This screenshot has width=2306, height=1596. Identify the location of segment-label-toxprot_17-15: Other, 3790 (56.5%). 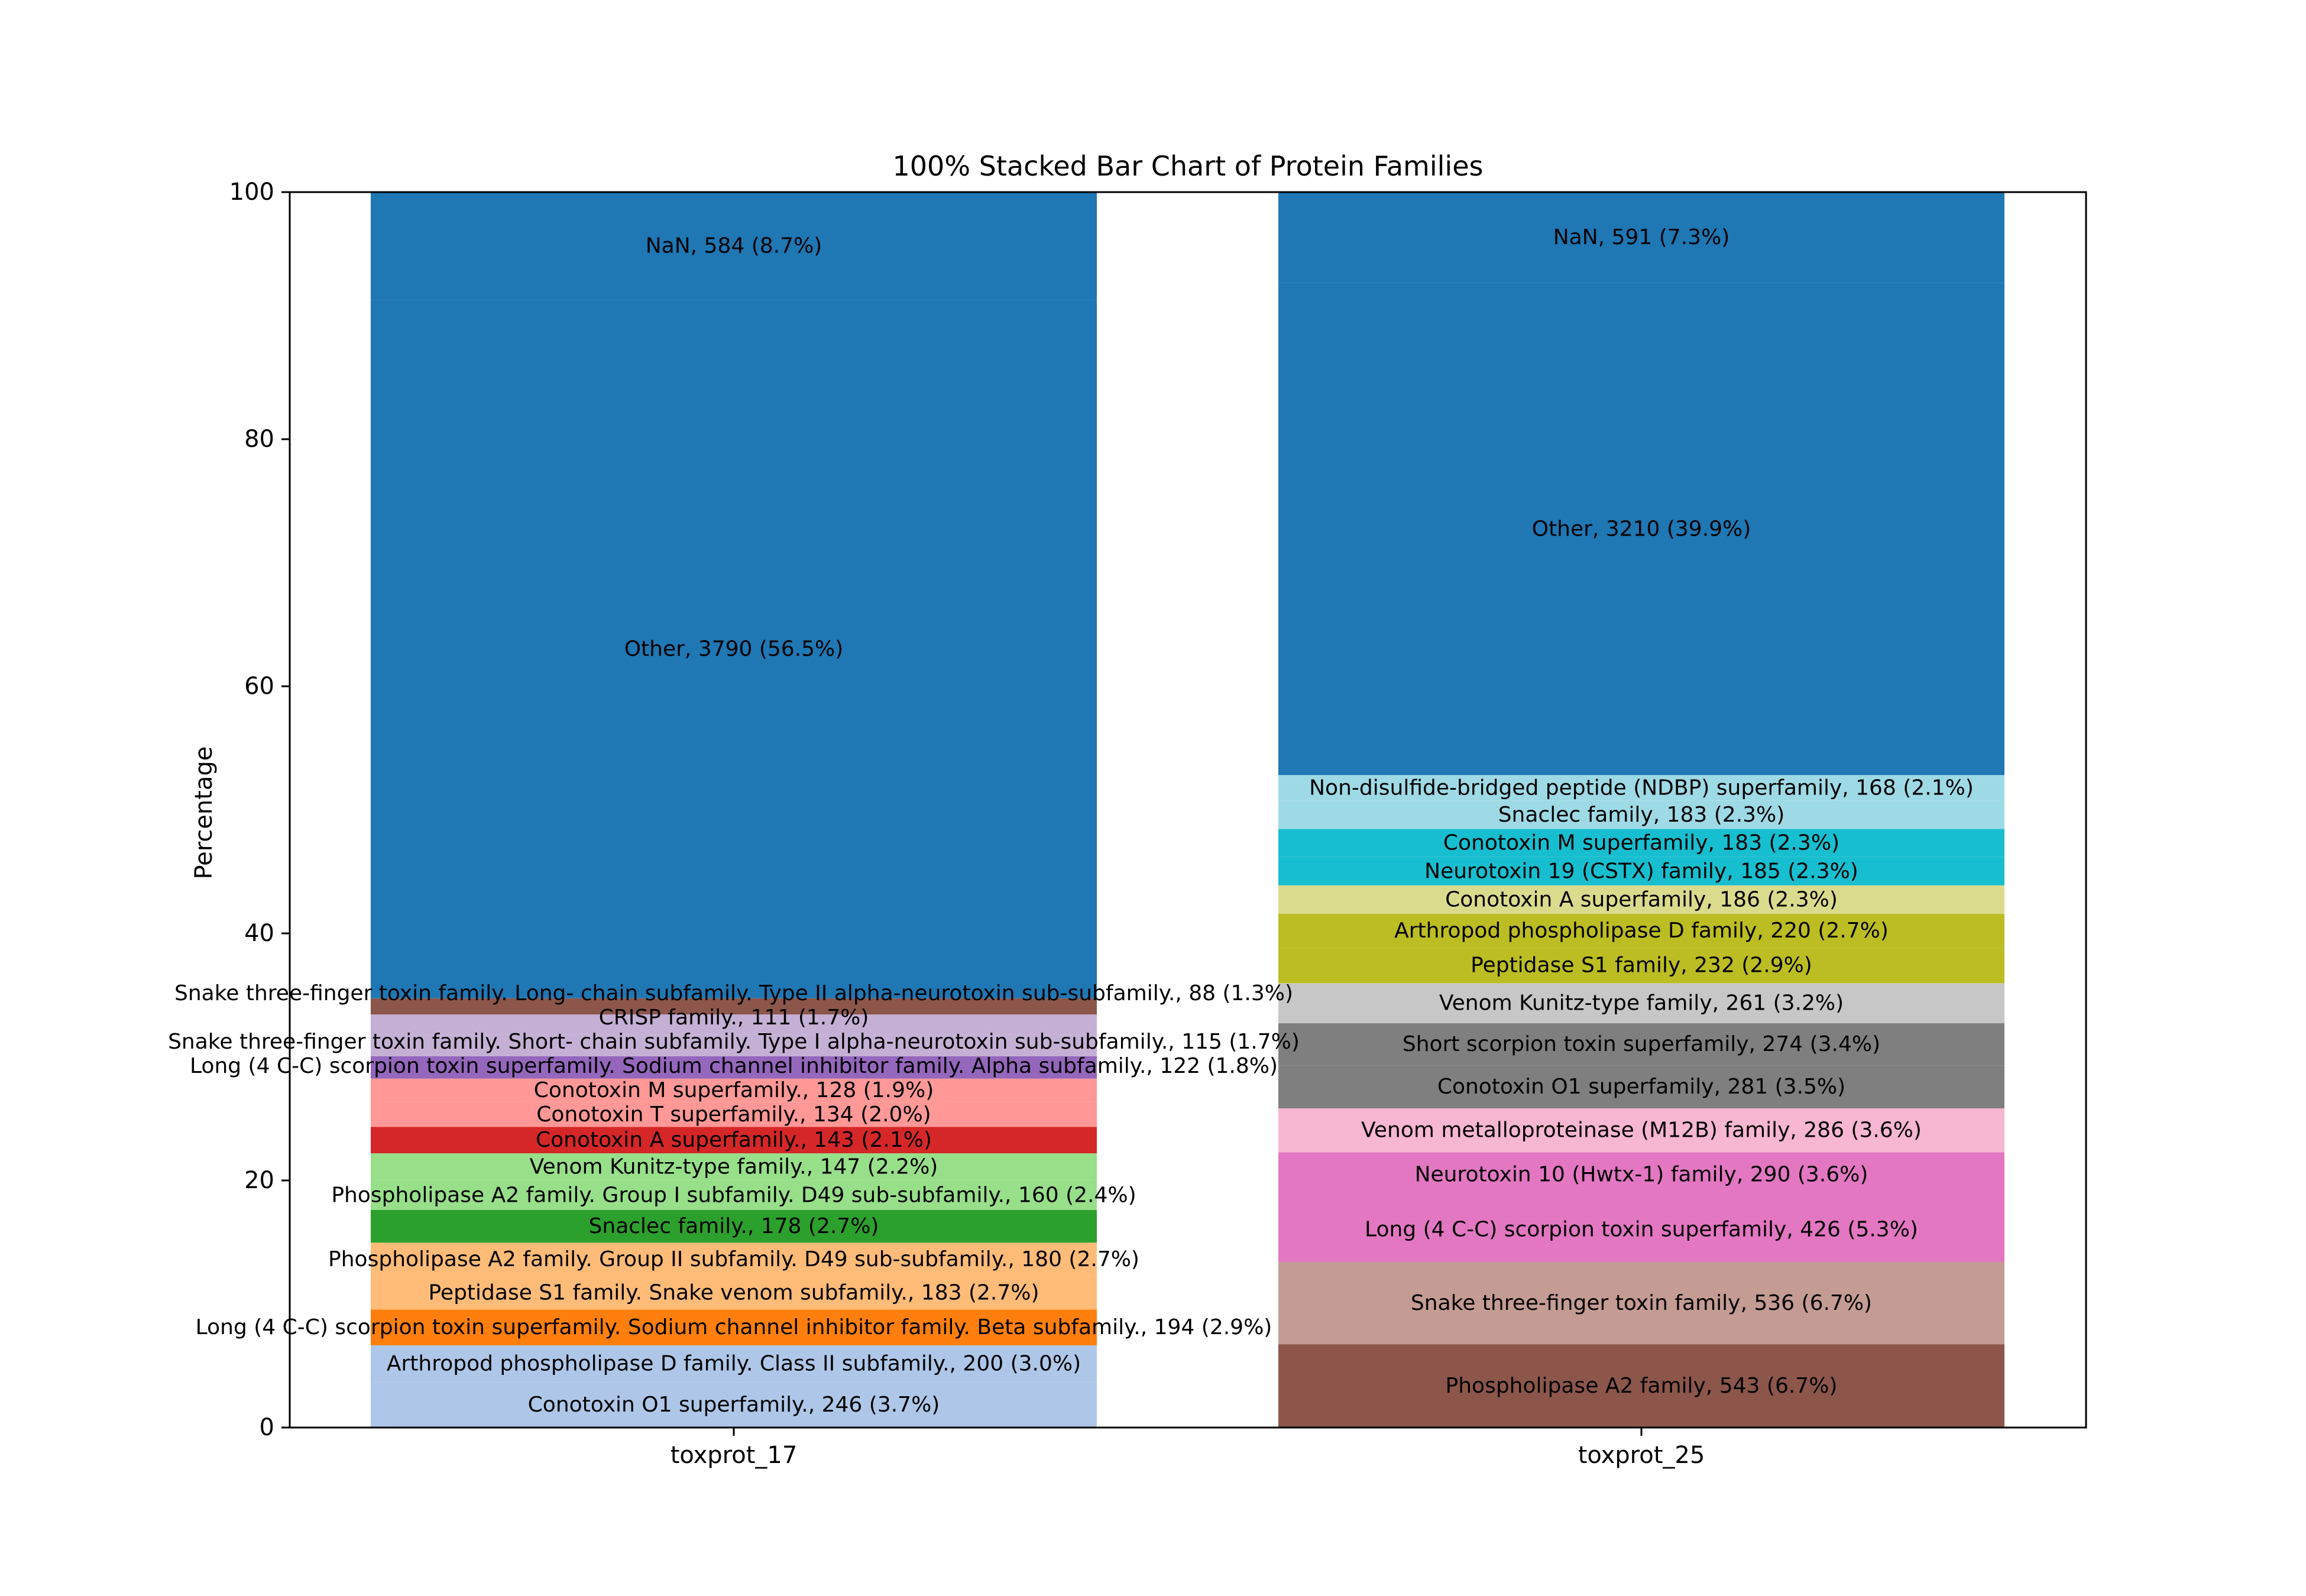
(734, 649).